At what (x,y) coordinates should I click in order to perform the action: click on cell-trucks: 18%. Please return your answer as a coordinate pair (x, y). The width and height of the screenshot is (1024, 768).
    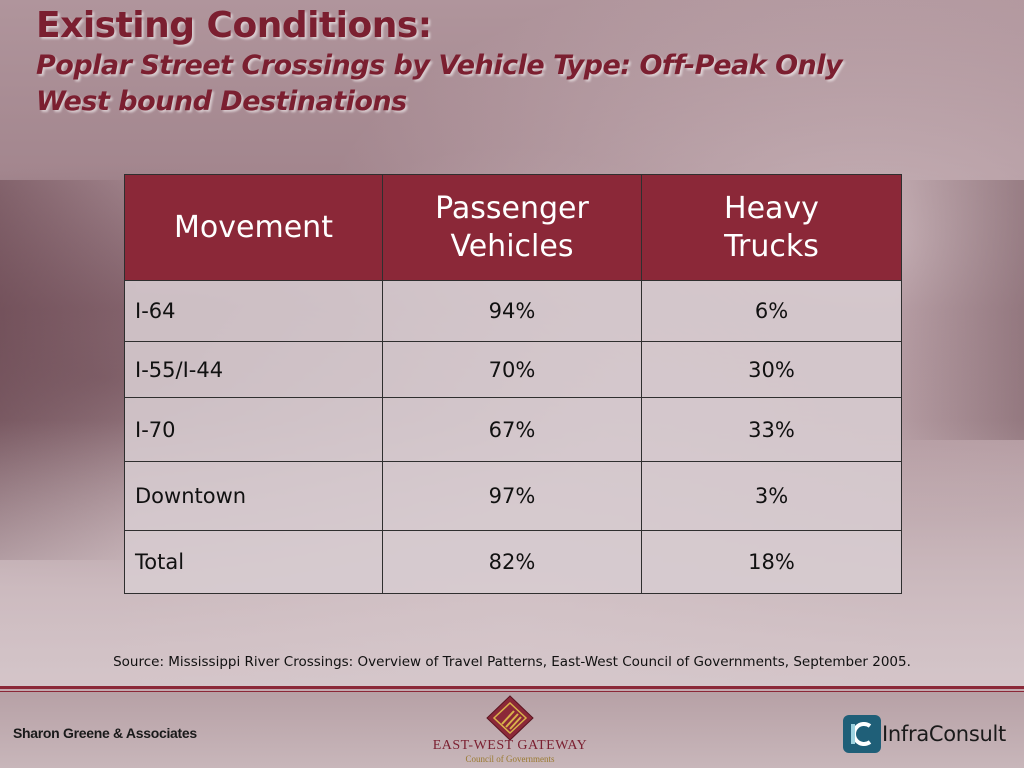
    Looking at the image, I should click on (771, 562).